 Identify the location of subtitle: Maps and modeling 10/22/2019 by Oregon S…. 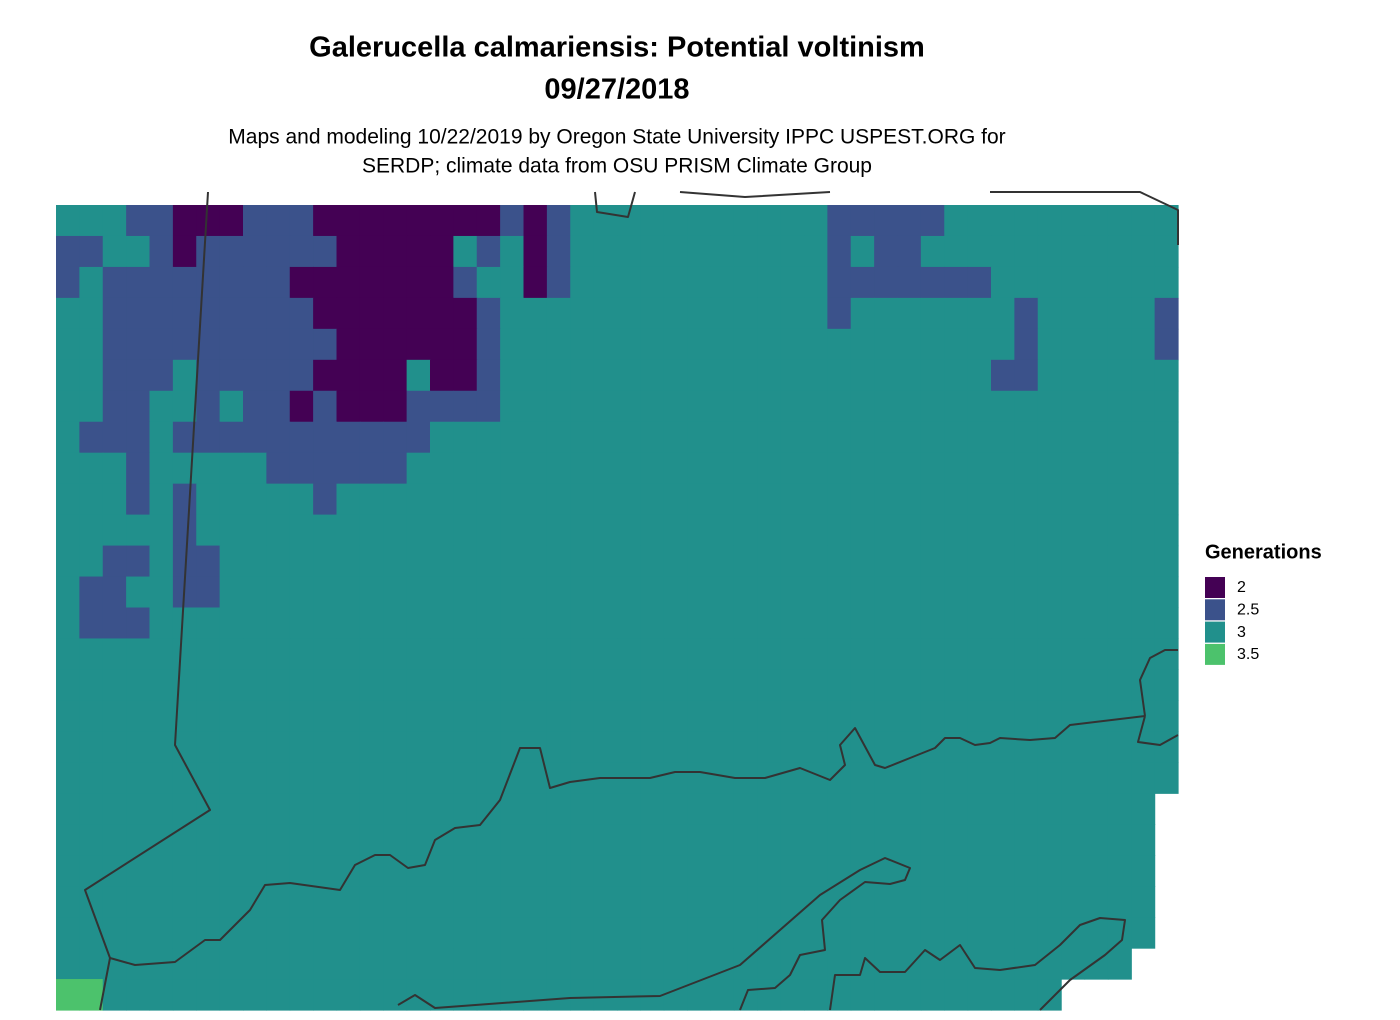
(616, 137).